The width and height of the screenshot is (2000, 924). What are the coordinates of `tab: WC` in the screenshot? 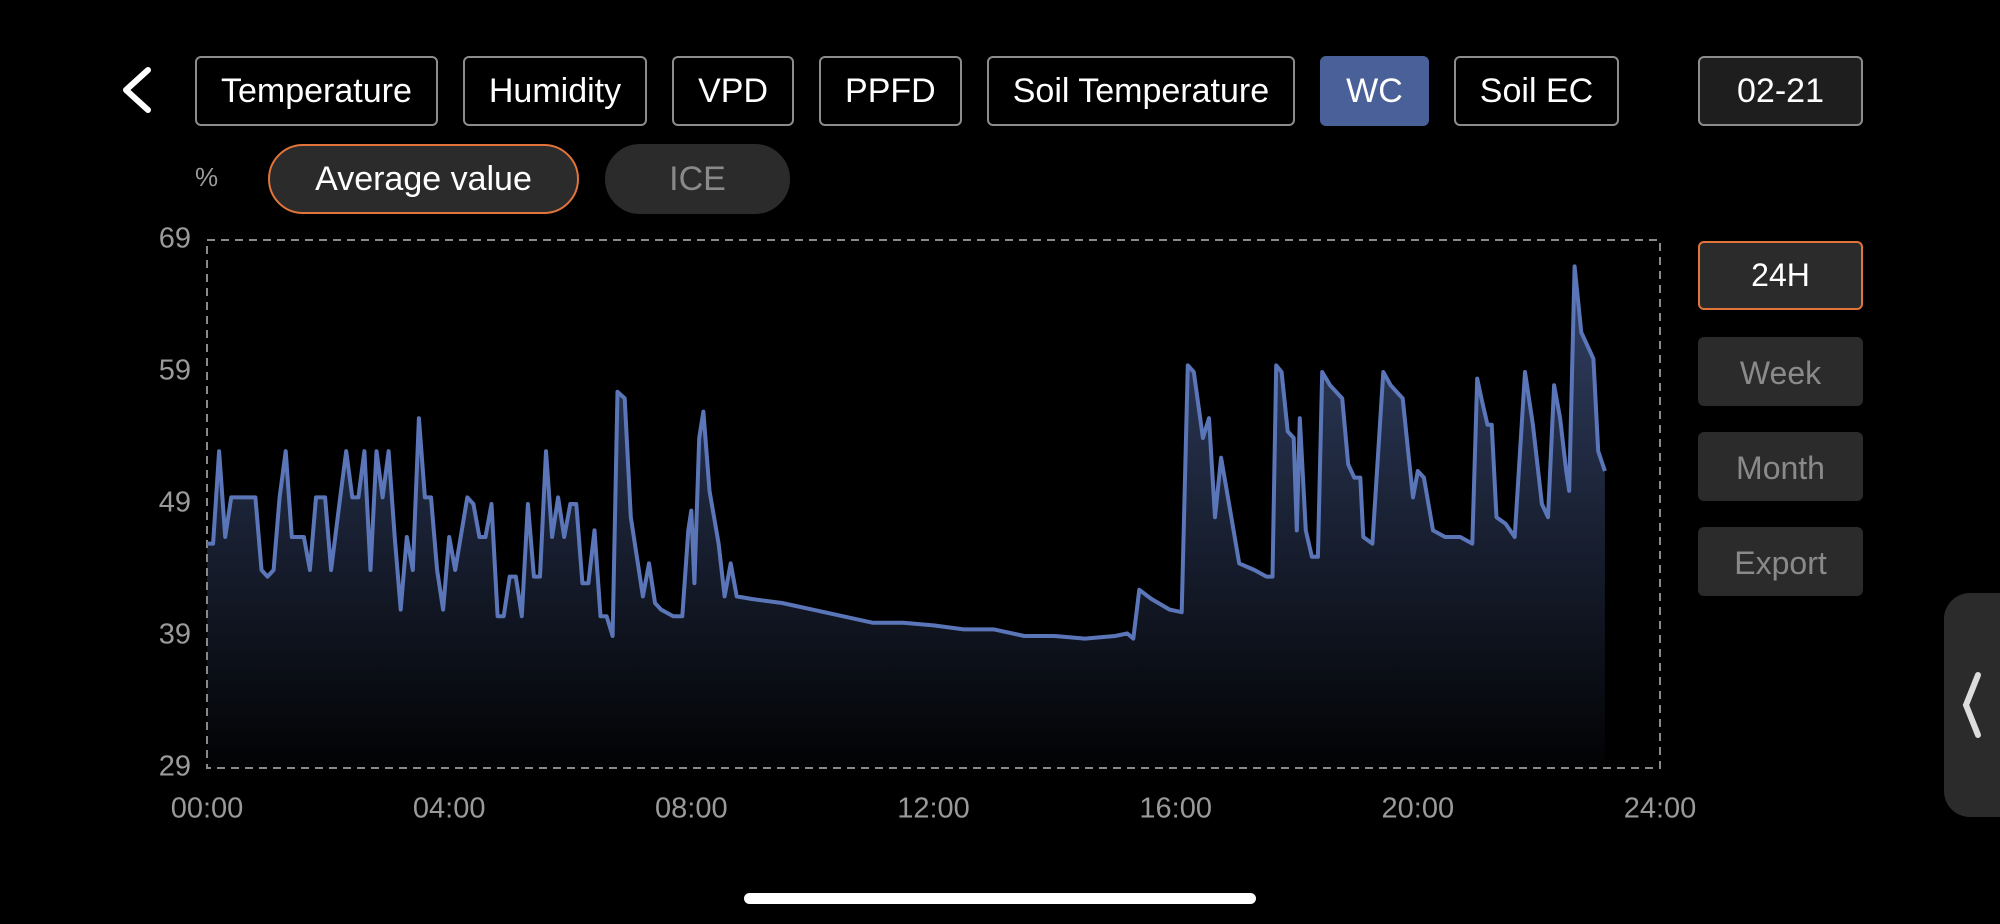 It's located at (1374, 91).